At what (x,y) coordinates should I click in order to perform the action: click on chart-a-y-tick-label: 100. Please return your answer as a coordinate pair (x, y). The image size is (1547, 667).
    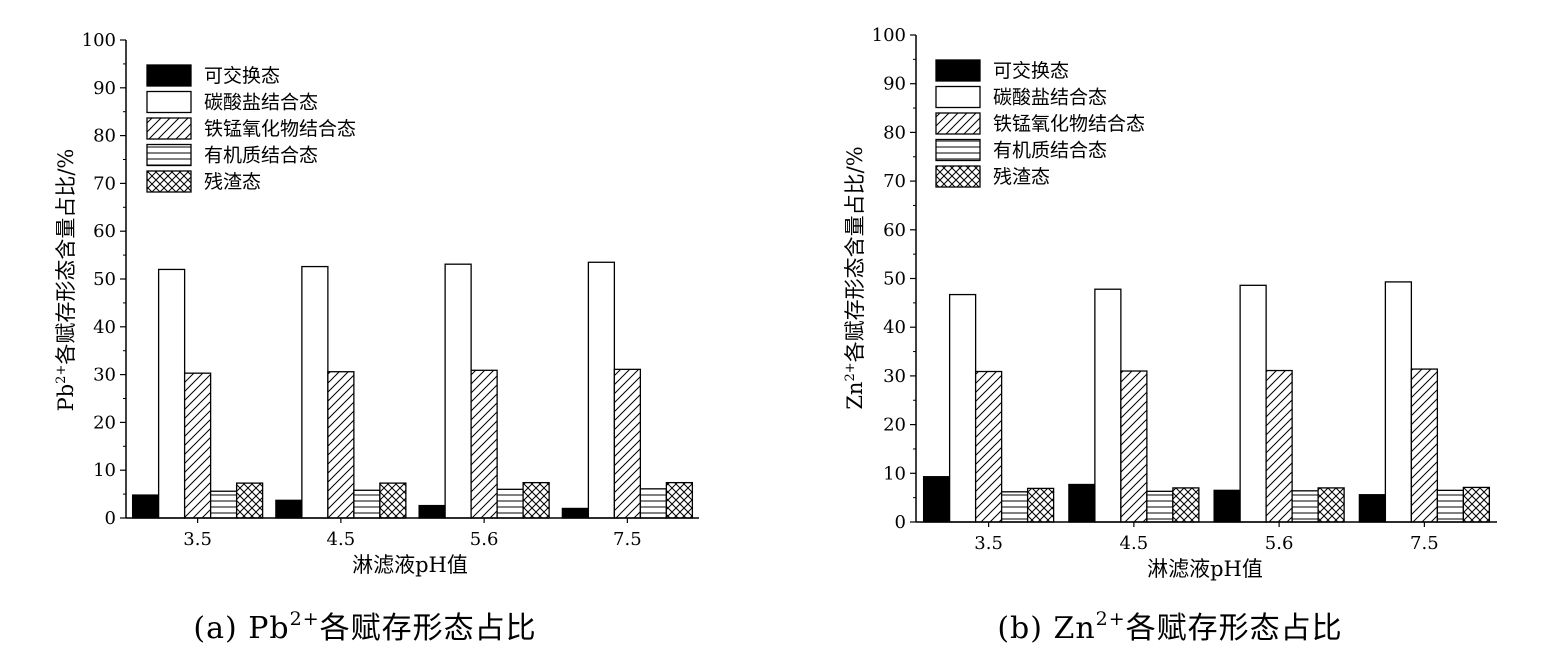
    Looking at the image, I should click on (99, 40).